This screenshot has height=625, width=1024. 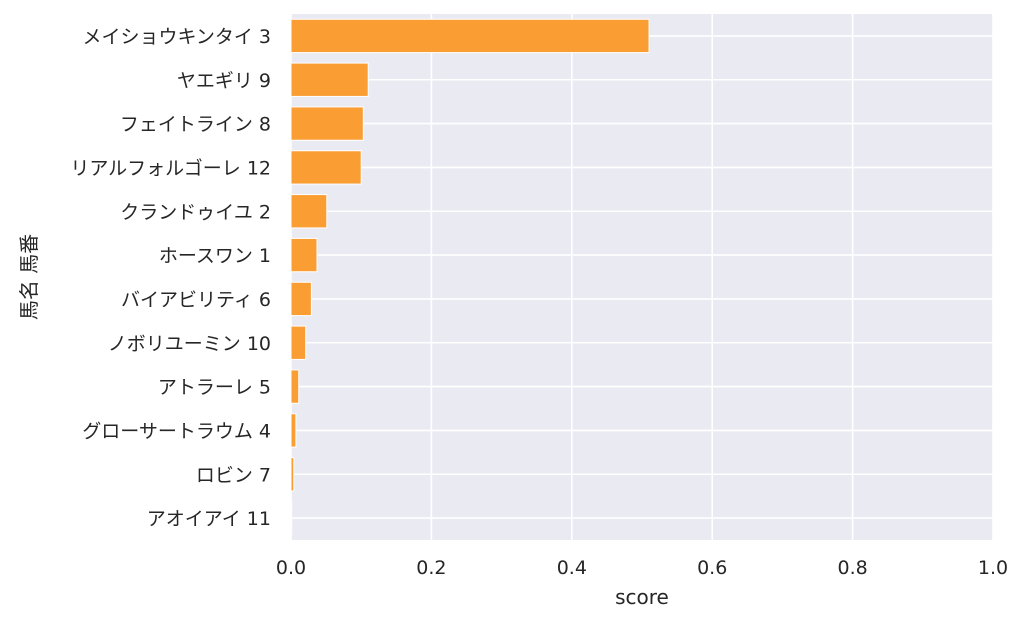 I want to click on y-tick-label: ヤエギリ 9, so click(x=224, y=81).